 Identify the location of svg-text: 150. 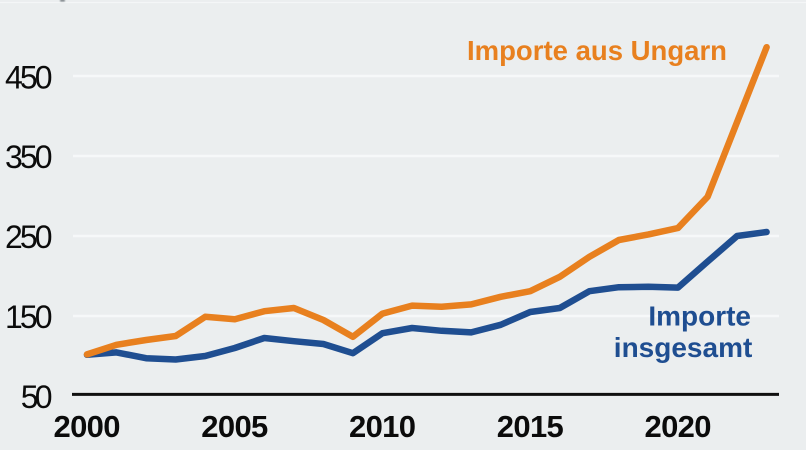
(29, 317).